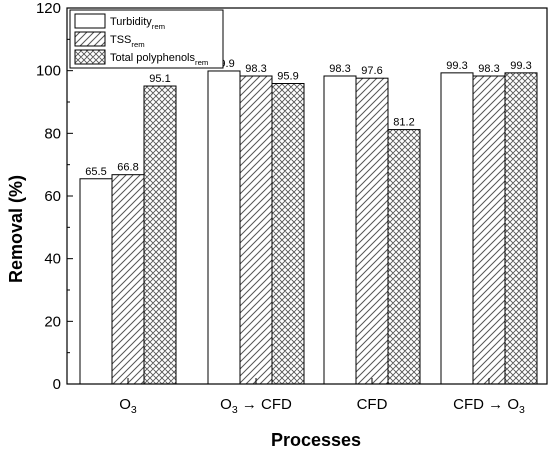  Describe the element at coordinates (48, 8) in the screenshot. I see `y-tick-label: 120` at that location.